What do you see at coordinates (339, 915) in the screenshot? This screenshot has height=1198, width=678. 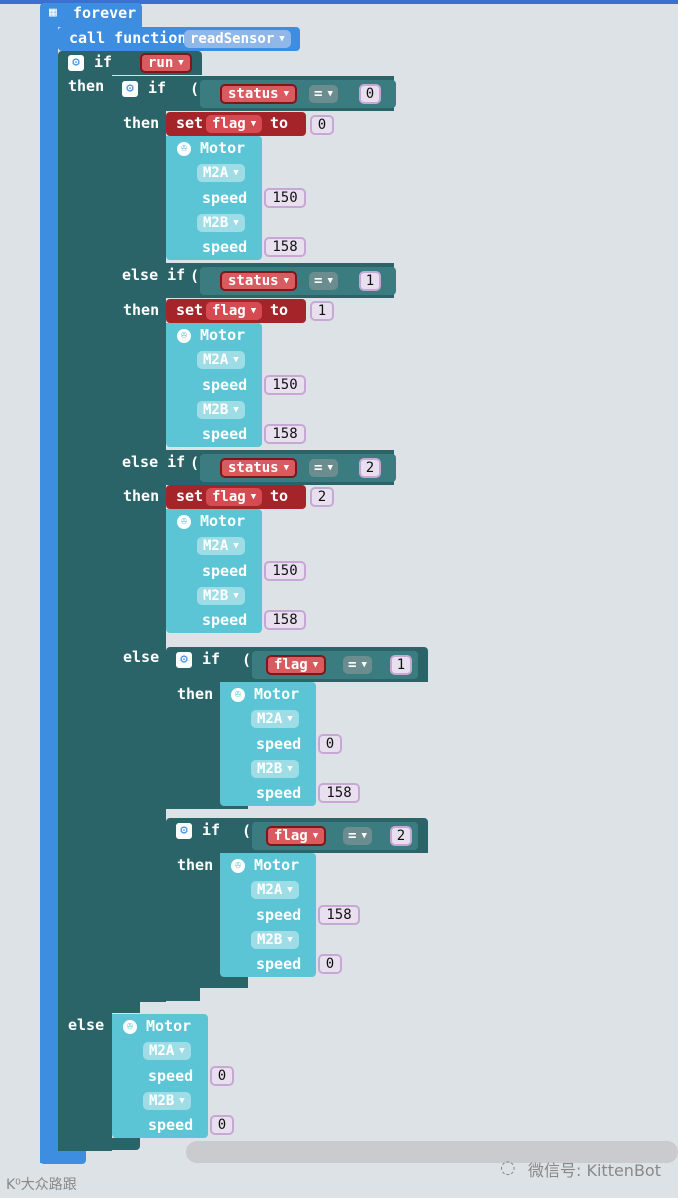 I see `speed-a-value: 158` at bounding box center [339, 915].